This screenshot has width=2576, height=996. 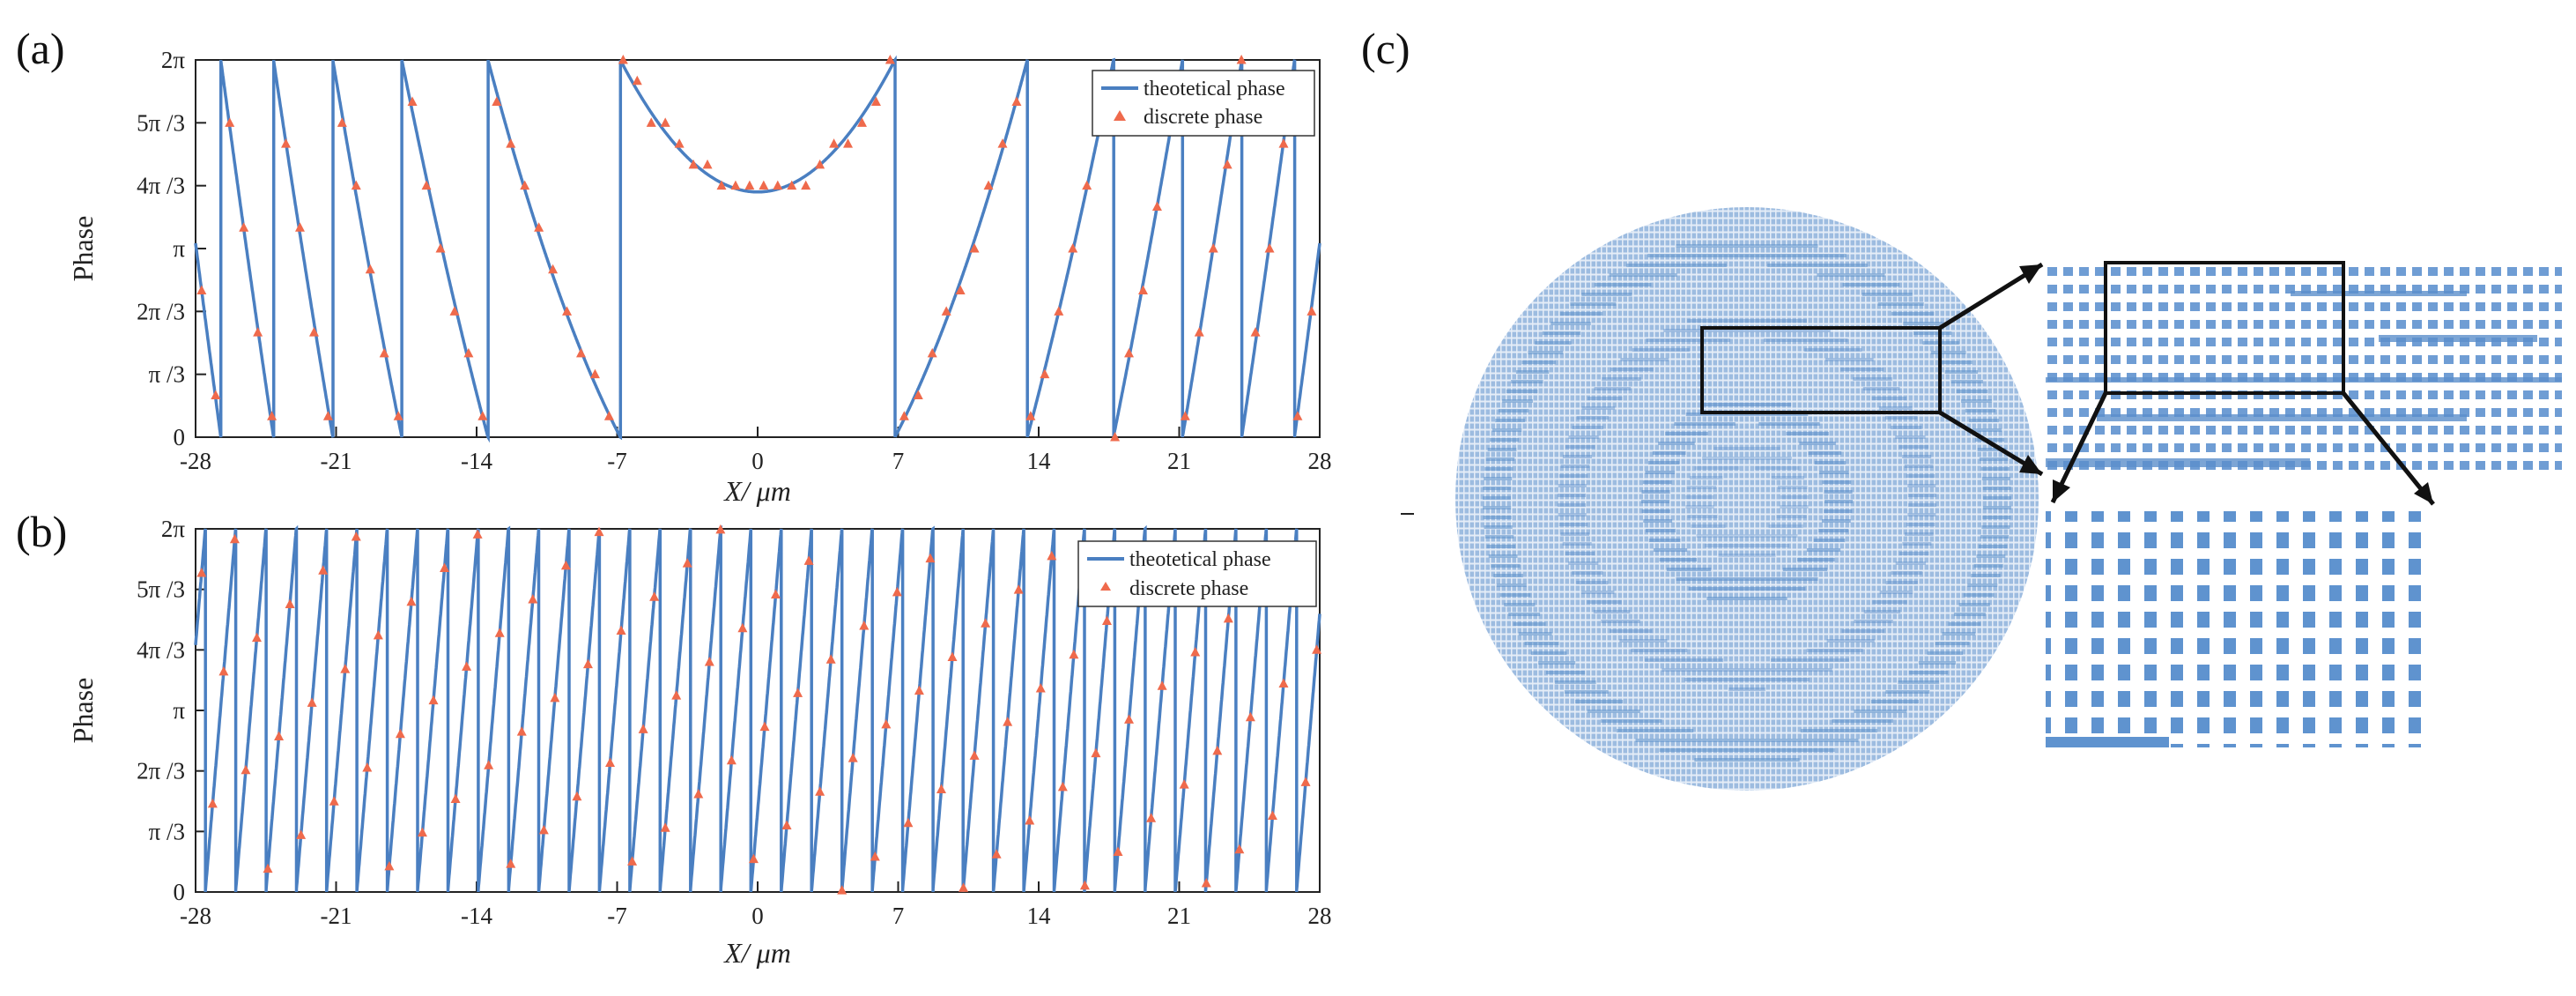 What do you see at coordinates (899, 916) in the screenshot?
I see `x-tick-label: 7` at bounding box center [899, 916].